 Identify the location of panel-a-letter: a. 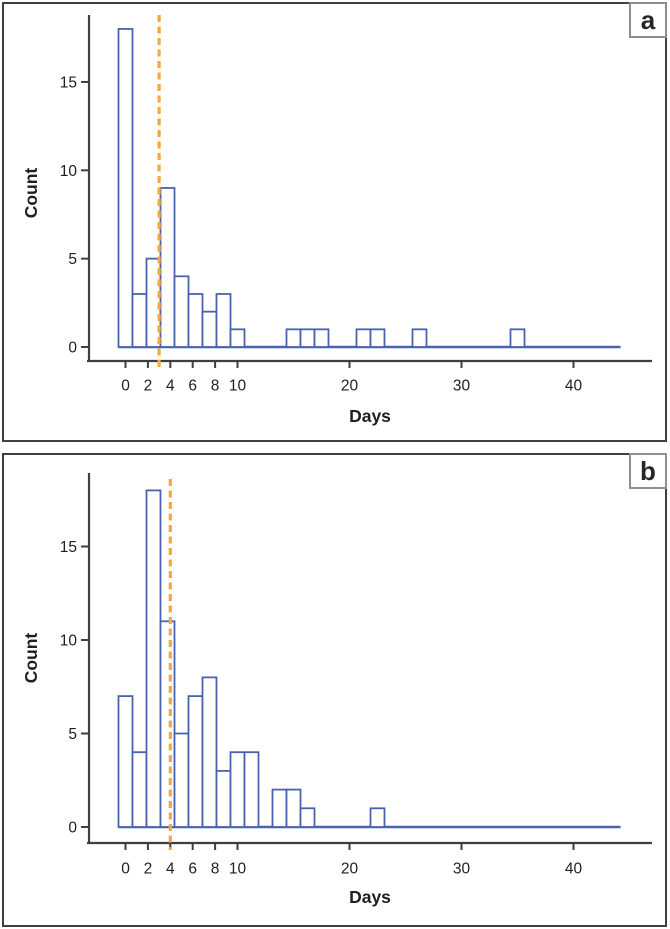
(648, 19).